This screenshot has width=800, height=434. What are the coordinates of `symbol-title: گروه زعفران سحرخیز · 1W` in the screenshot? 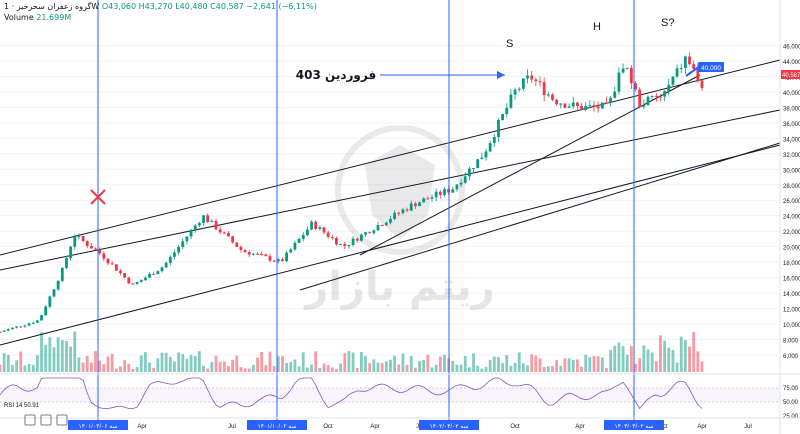 It's located at (52, 6).